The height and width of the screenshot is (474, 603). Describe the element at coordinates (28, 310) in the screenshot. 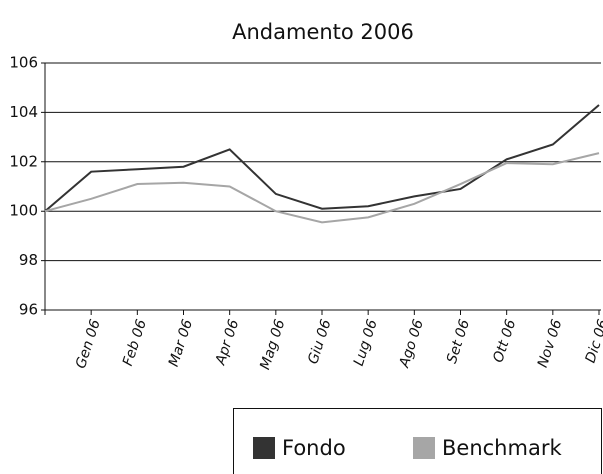

I see `y-tick-label: 96` at that location.